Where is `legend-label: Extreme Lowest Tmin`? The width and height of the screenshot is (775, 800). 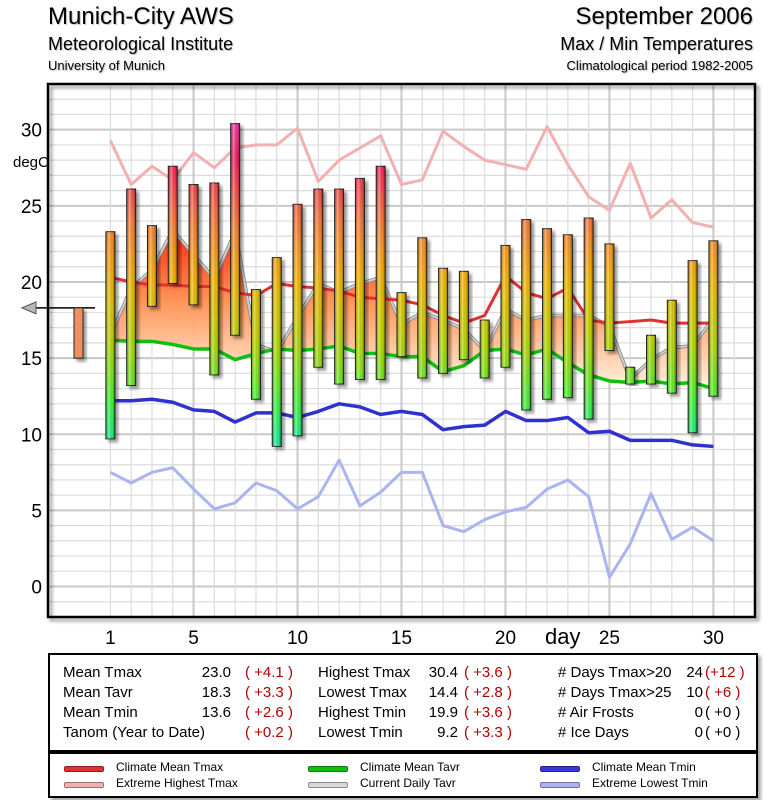
legend-label: Extreme Lowest Tmin is located at coordinates (650, 783).